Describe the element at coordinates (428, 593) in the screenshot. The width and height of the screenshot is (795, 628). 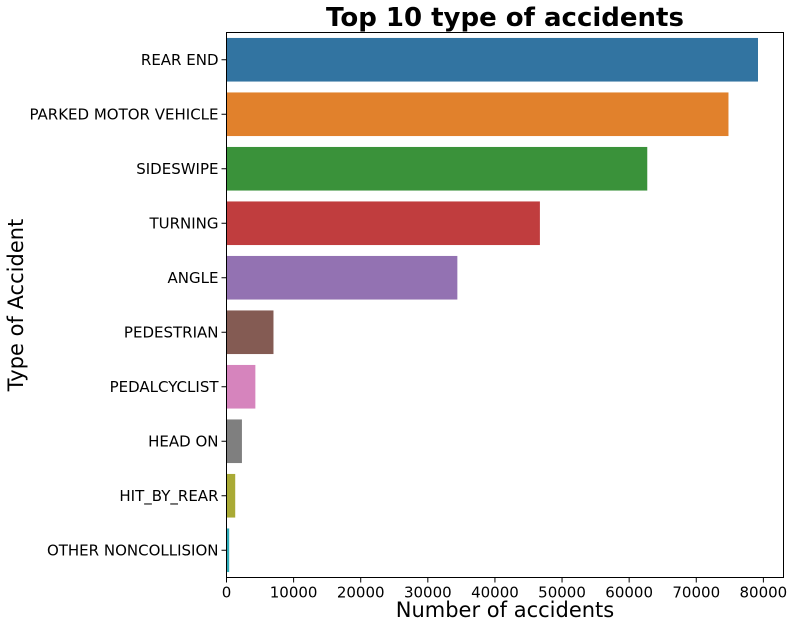
I see `x-tick-label: 30000` at that location.